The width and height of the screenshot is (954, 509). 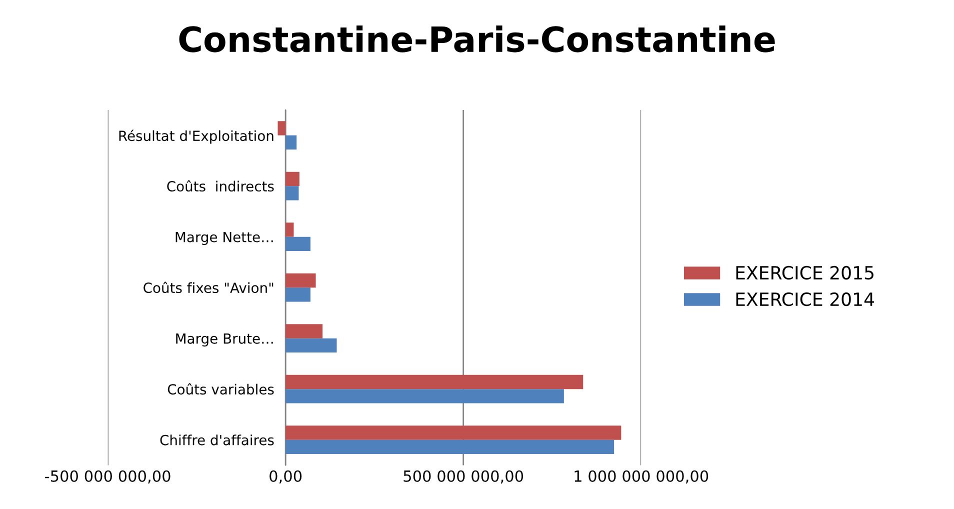 What do you see at coordinates (641, 477) in the screenshot?
I see `x-tick-label: 1 000 000 000,00` at bounding box center [641, 477].